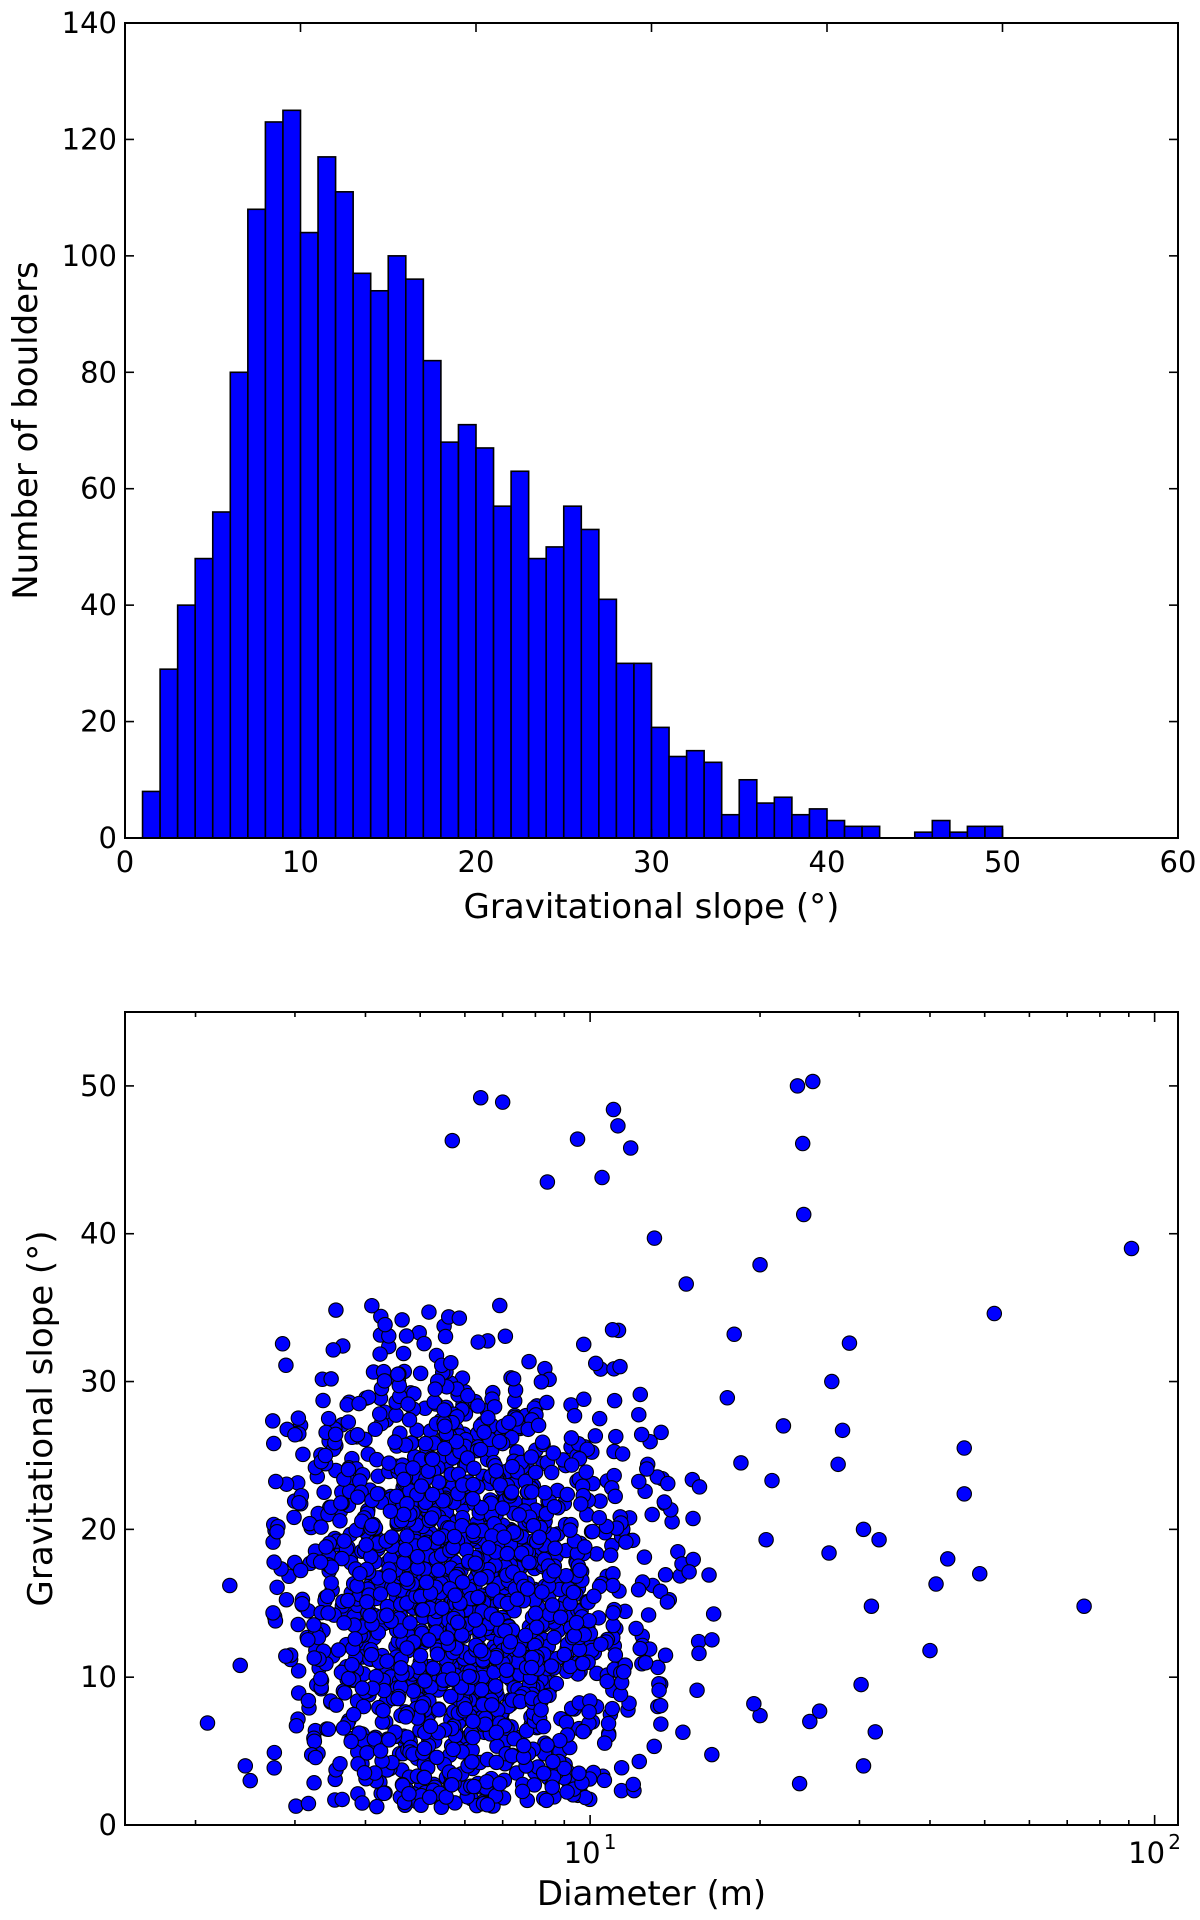 The height and width of the screenshot is (1920, 1200). I want to click on y-tick-label: 10, so click(98, 1677).